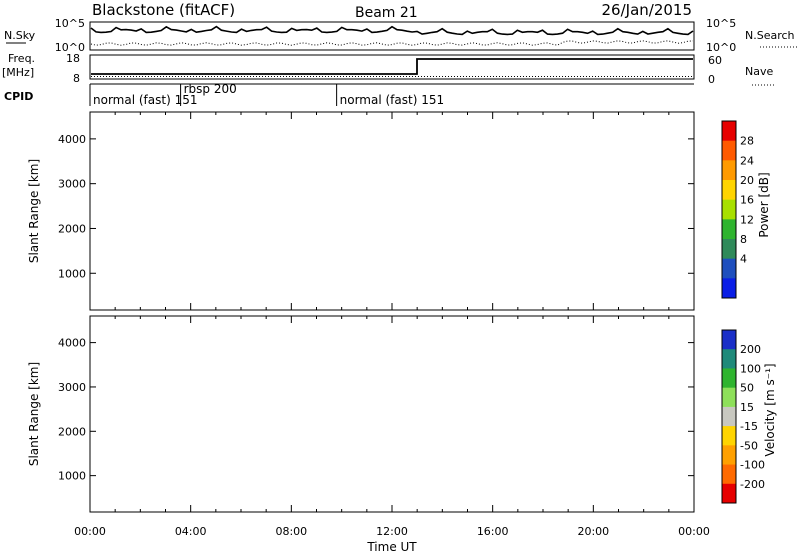  I want to click on nsky-left-tick-top: 10^5, so click(70, 23).